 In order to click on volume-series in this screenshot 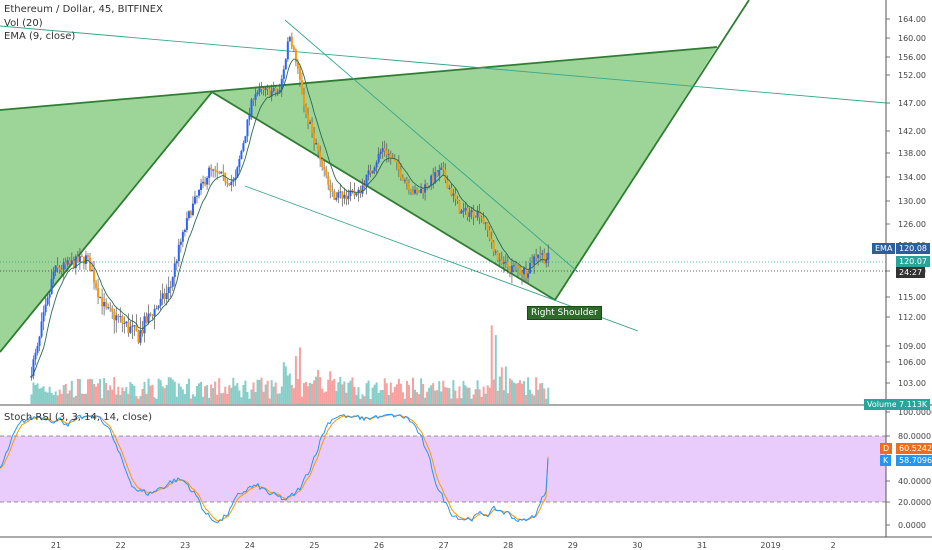, I will do `click(290, 364)`.